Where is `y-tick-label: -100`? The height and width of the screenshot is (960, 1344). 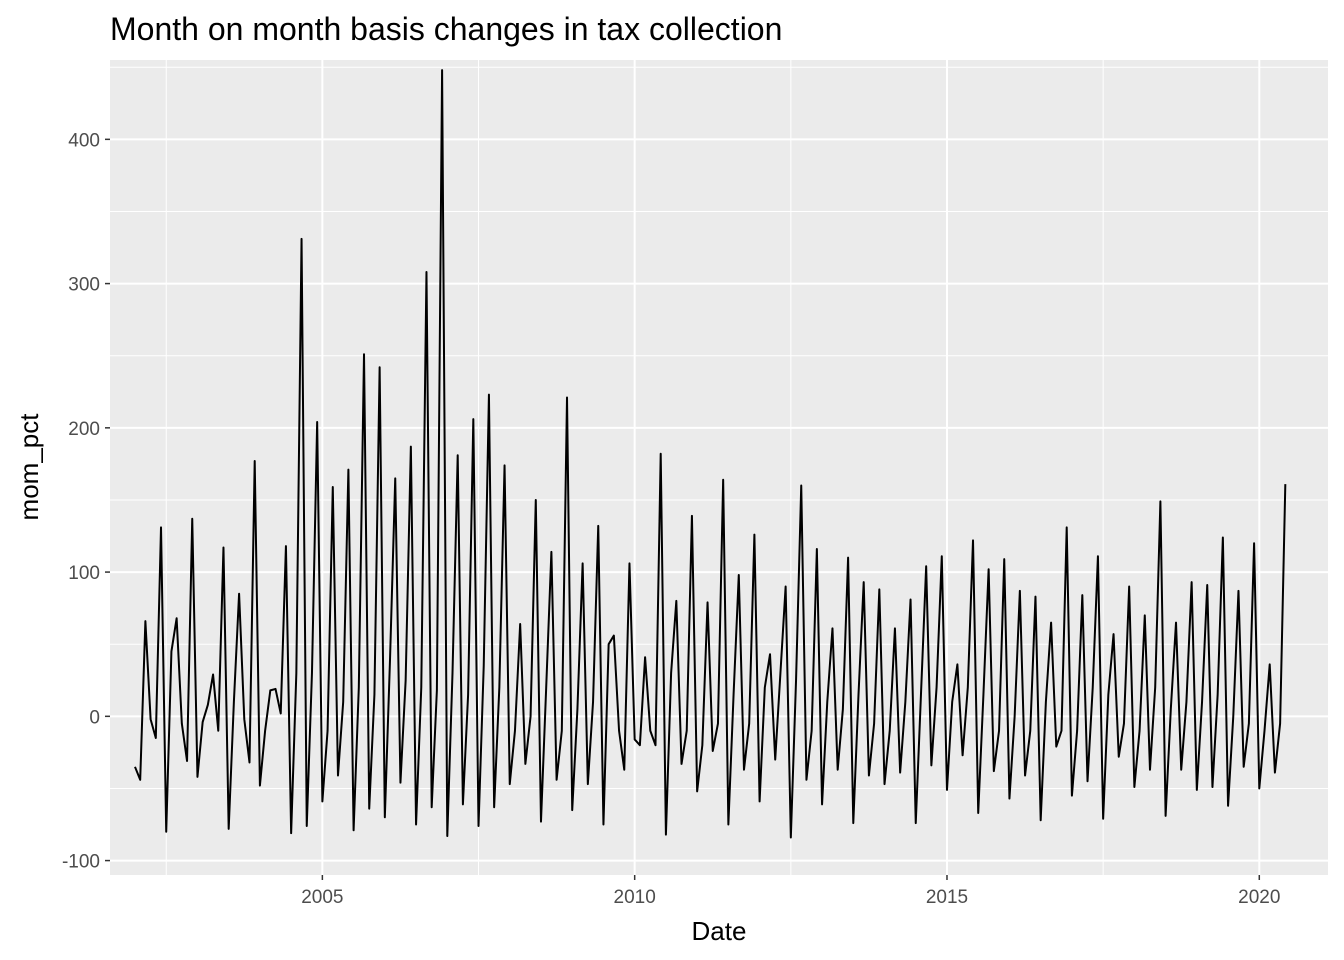
y-tick-label: -100 is located at coordinates (81, 862).